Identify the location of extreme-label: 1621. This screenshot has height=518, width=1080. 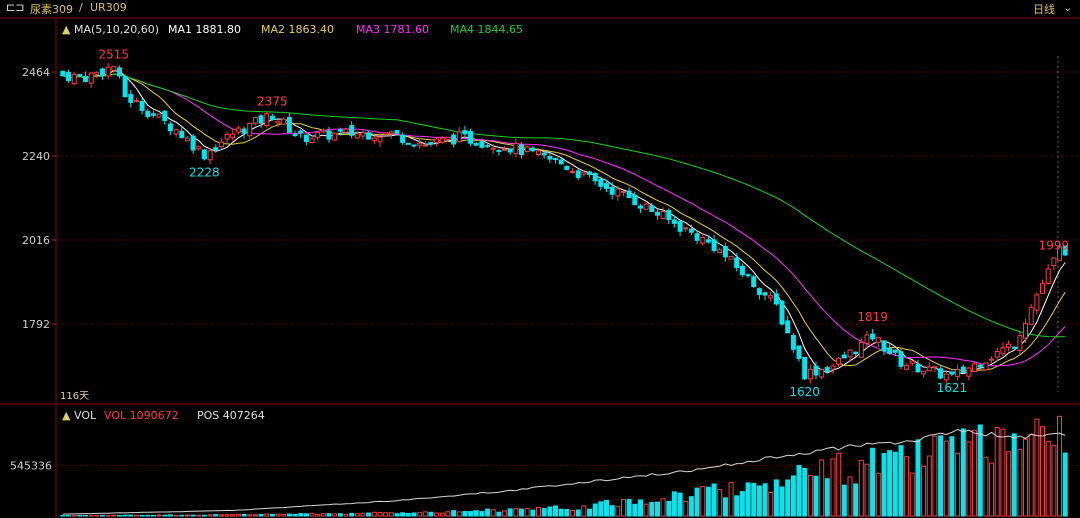
(952, 388).